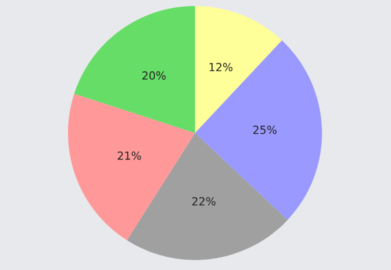 The image size is (391, 270). What do you see at coordinates (154, 75) in the screenshot?
I see `data-label: 20%` at bounding box center [154, 75].